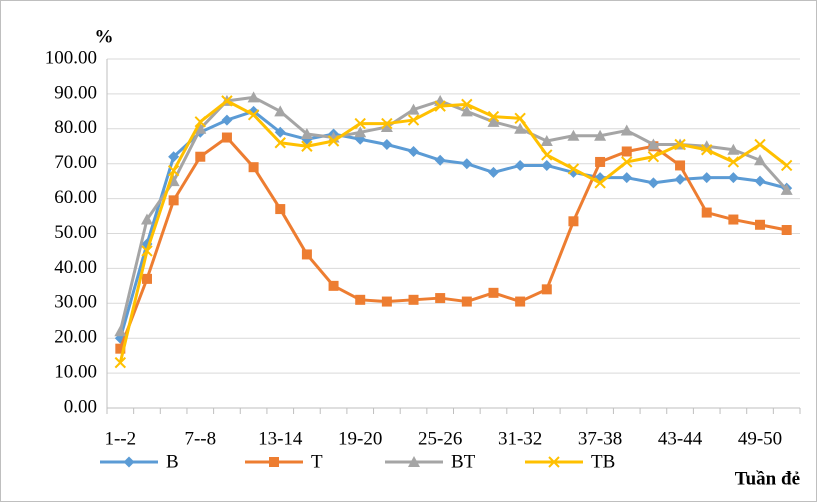  I want to click on x-tick-label: 7--8, so click(200, 438).